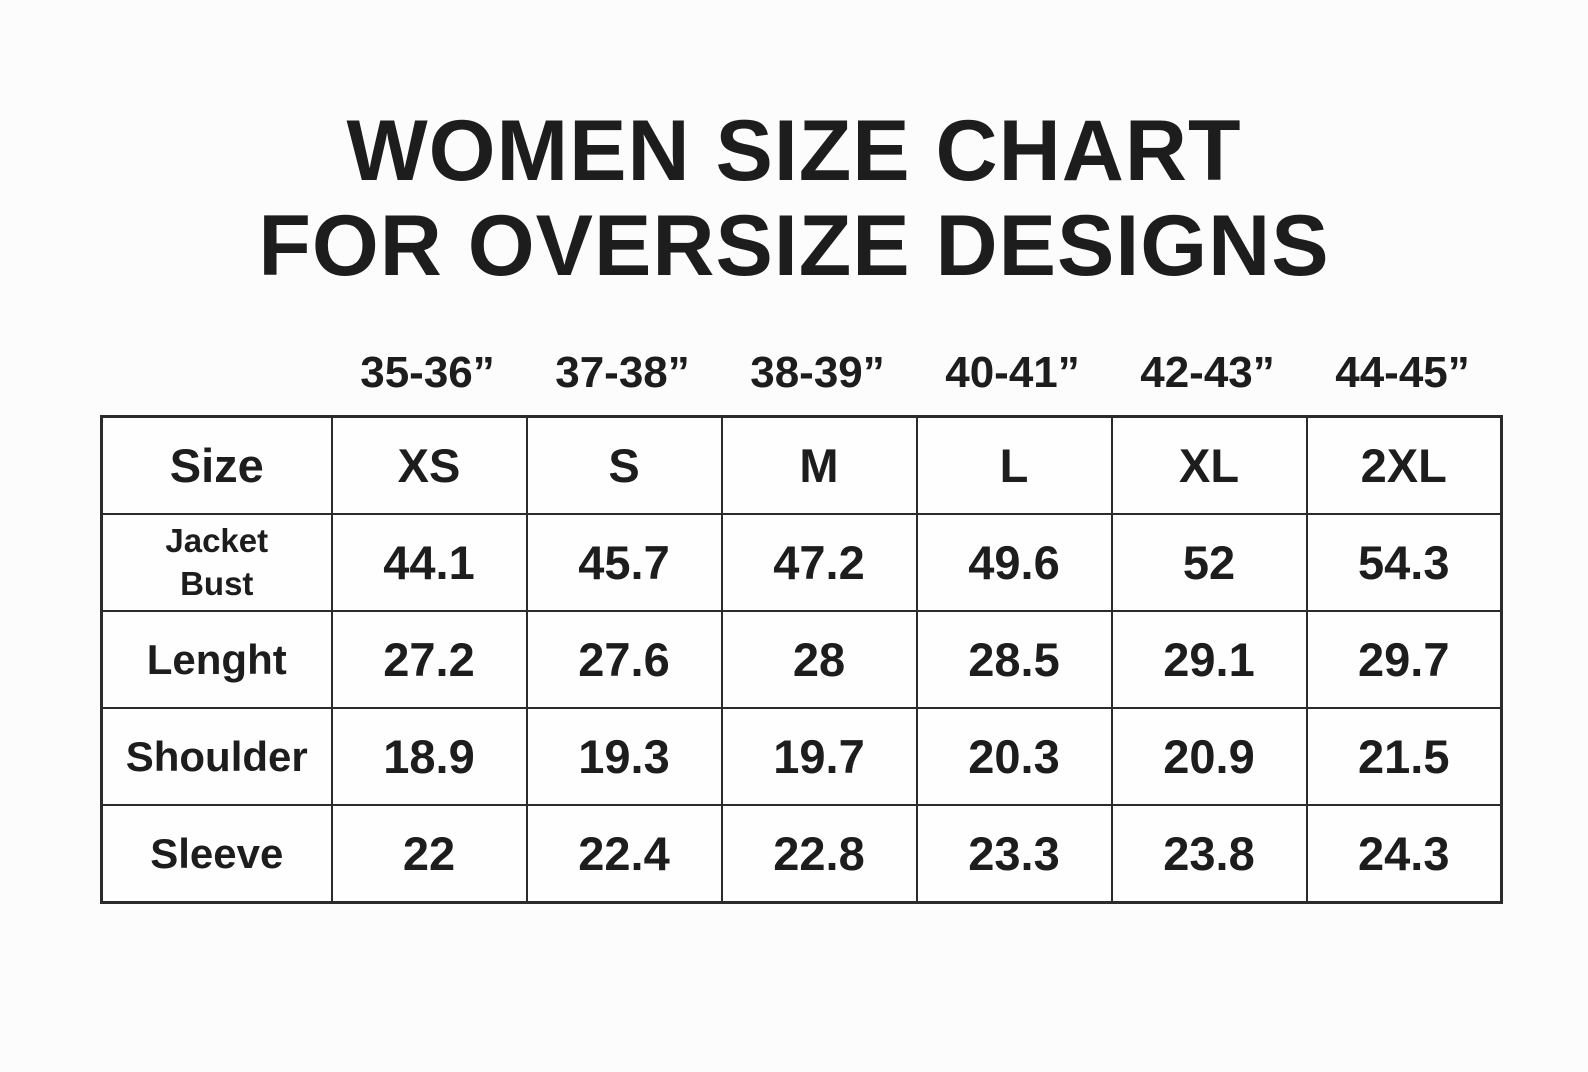 The height and width of the screenshot is (1072, 1588). I want to click on cell-shoulder-l: 20.3, so click(1014, 757).